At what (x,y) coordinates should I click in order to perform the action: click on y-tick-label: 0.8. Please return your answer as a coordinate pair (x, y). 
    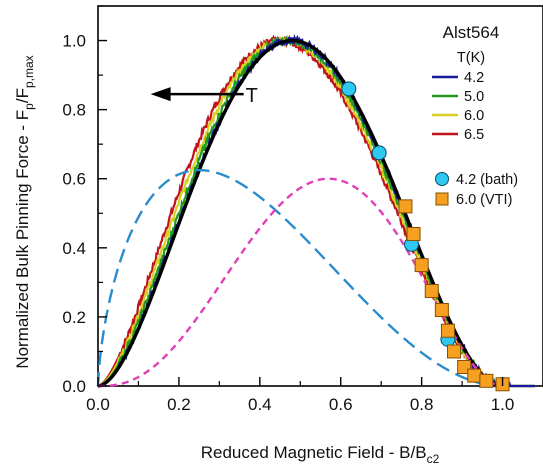
    Looking at the image, I should click on (74, 110).